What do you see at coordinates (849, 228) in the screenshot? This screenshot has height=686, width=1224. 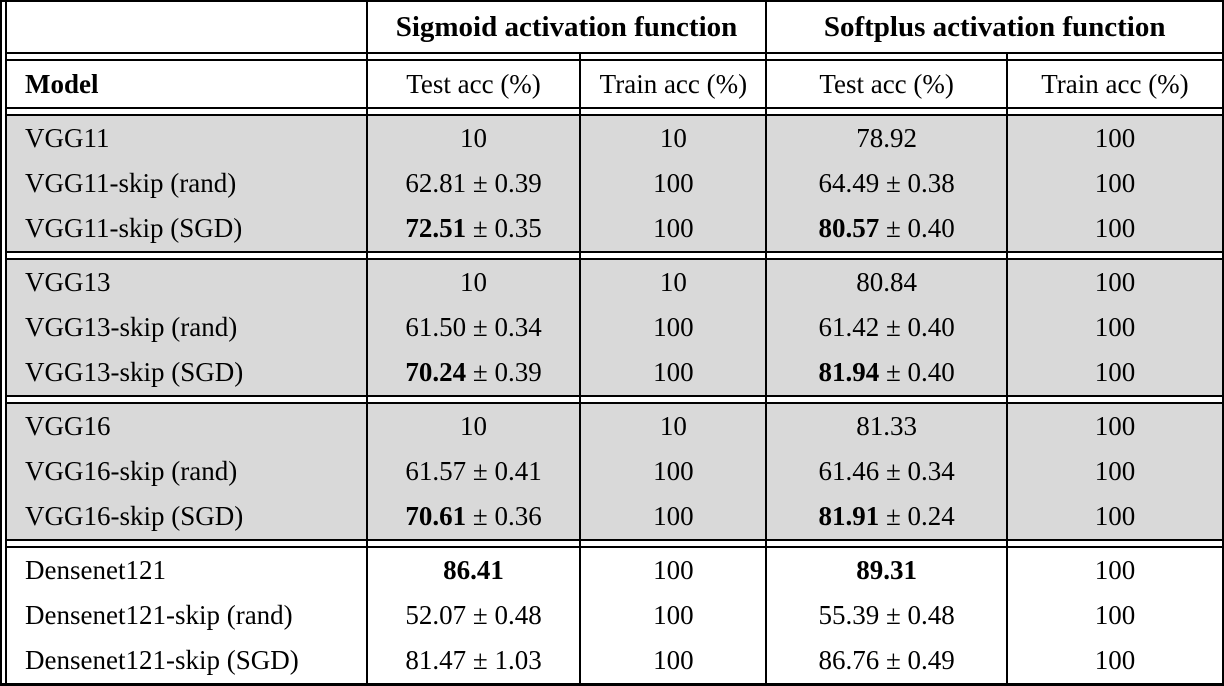 I see `value-text: 80.57` at bounding box center [849, 228].